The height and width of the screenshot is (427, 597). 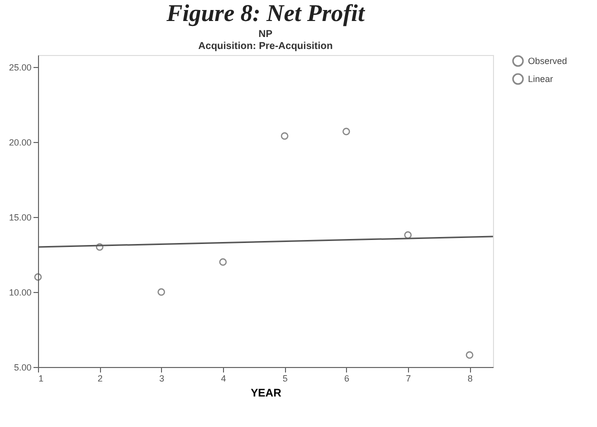 What do you see at coordinates (20, 67) in the screenshot?
I see `y-tick-label: 25.00` at bounding box center [20, 67].